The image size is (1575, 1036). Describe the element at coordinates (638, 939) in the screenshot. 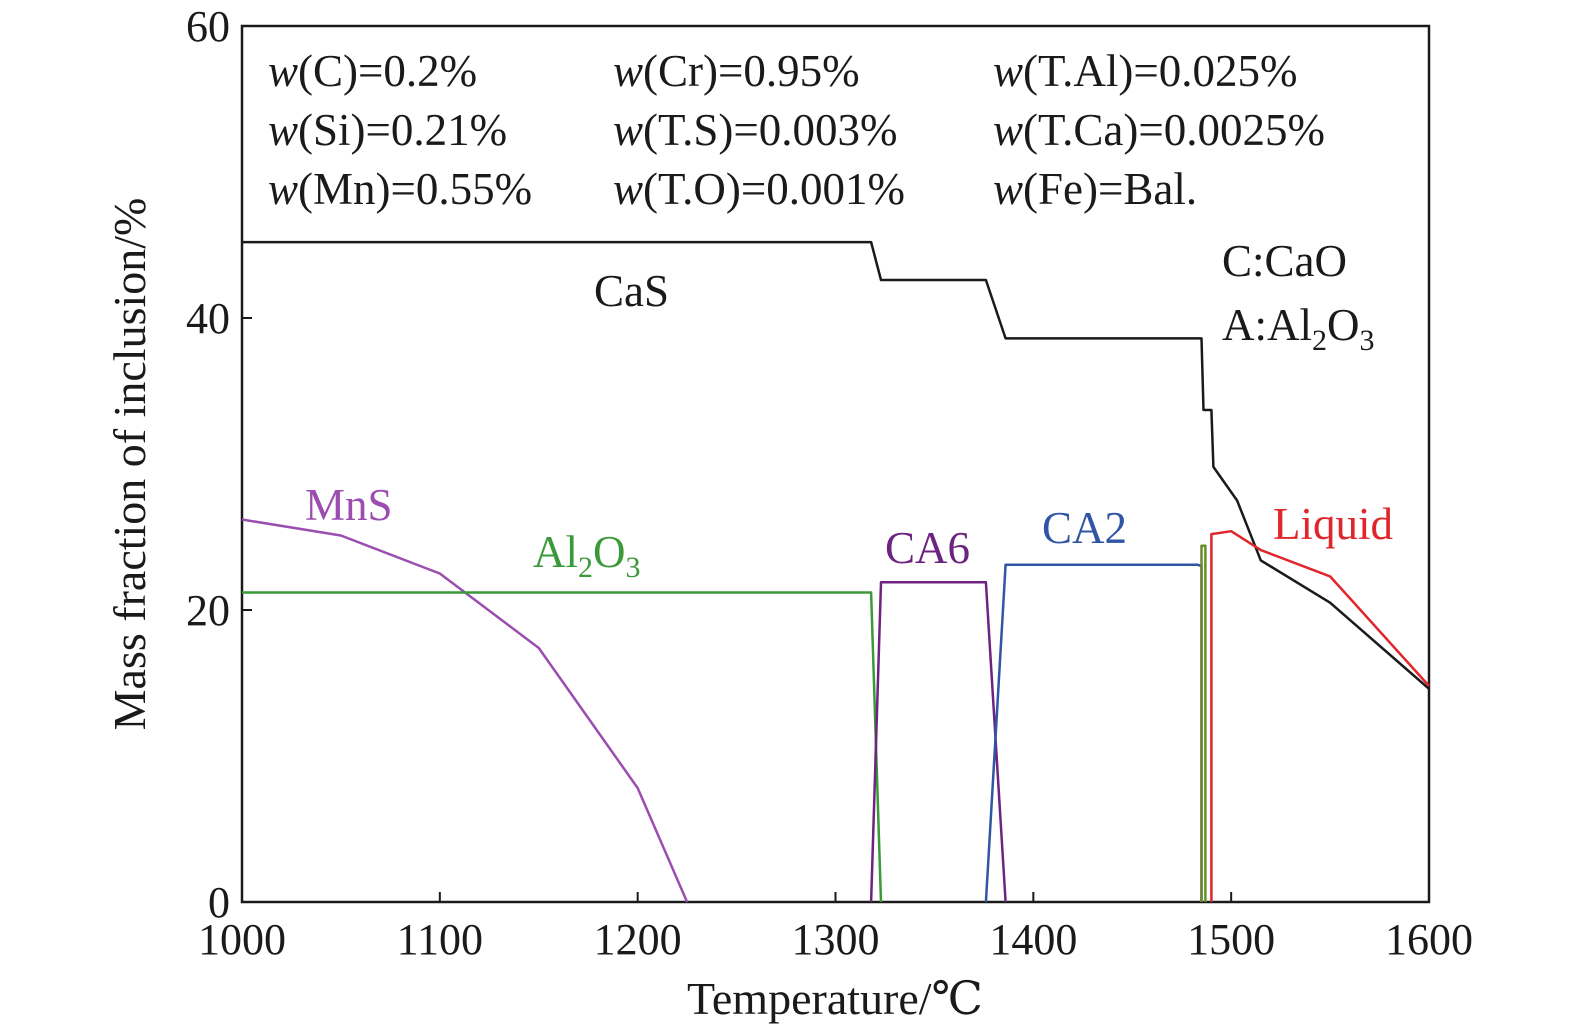

I see `x-tick-label: 1200` at that location.